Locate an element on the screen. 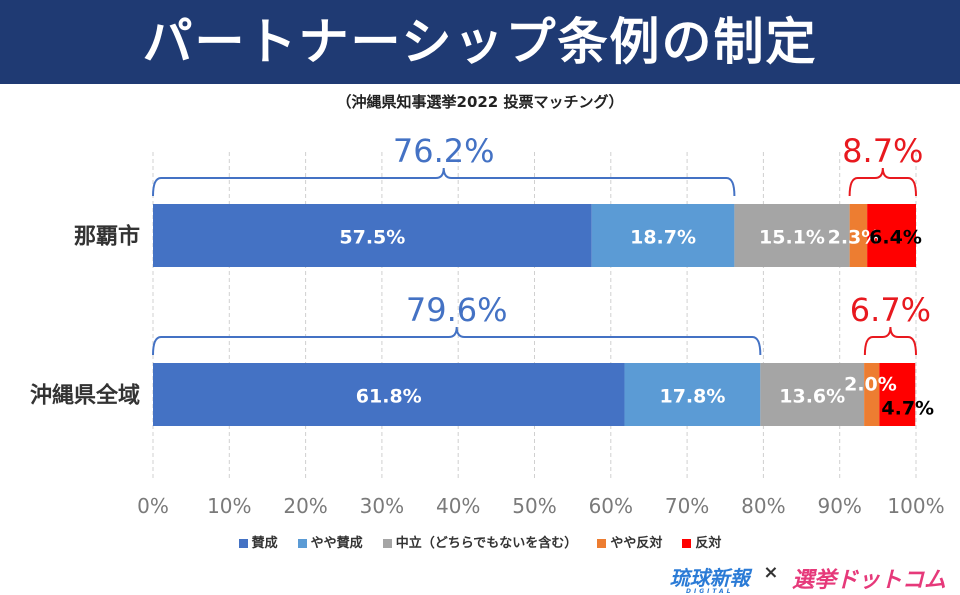 The image size is (960, 595). x-tick-label: 30% is located at coordinates (382, 506).